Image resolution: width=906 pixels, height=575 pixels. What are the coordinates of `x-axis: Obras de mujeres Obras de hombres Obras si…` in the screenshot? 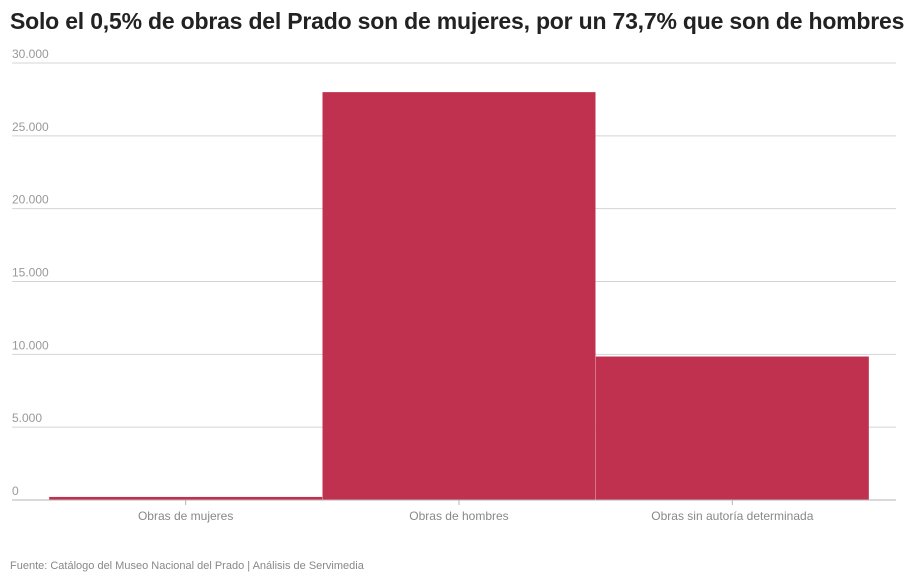 It's located at (454, 511).